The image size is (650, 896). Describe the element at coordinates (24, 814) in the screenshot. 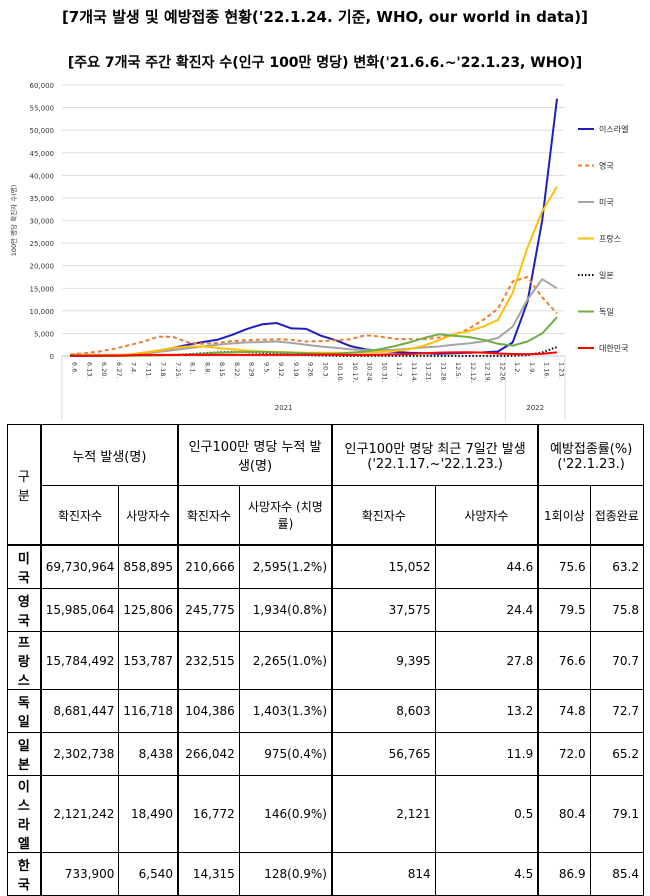

I see `country-name: 이스라엘` at that location.